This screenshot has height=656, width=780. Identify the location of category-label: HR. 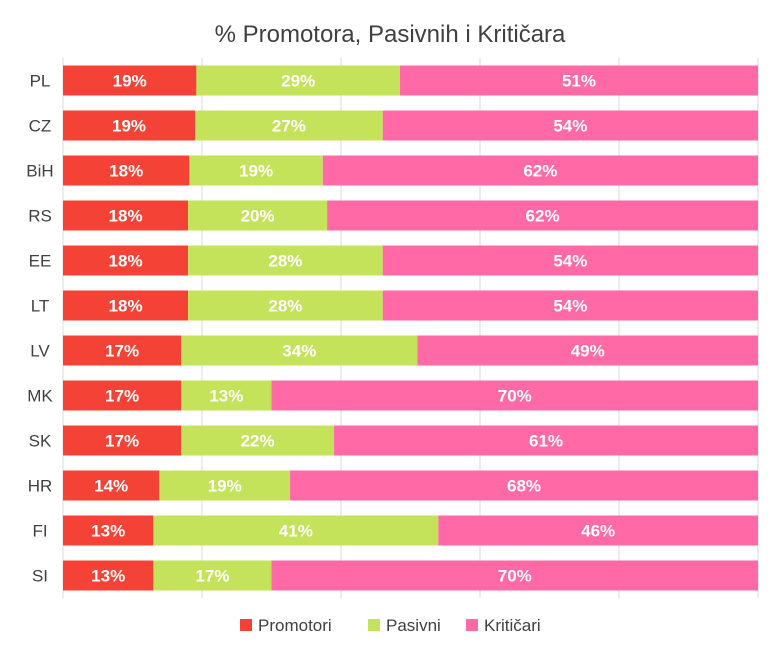
(40, 486).